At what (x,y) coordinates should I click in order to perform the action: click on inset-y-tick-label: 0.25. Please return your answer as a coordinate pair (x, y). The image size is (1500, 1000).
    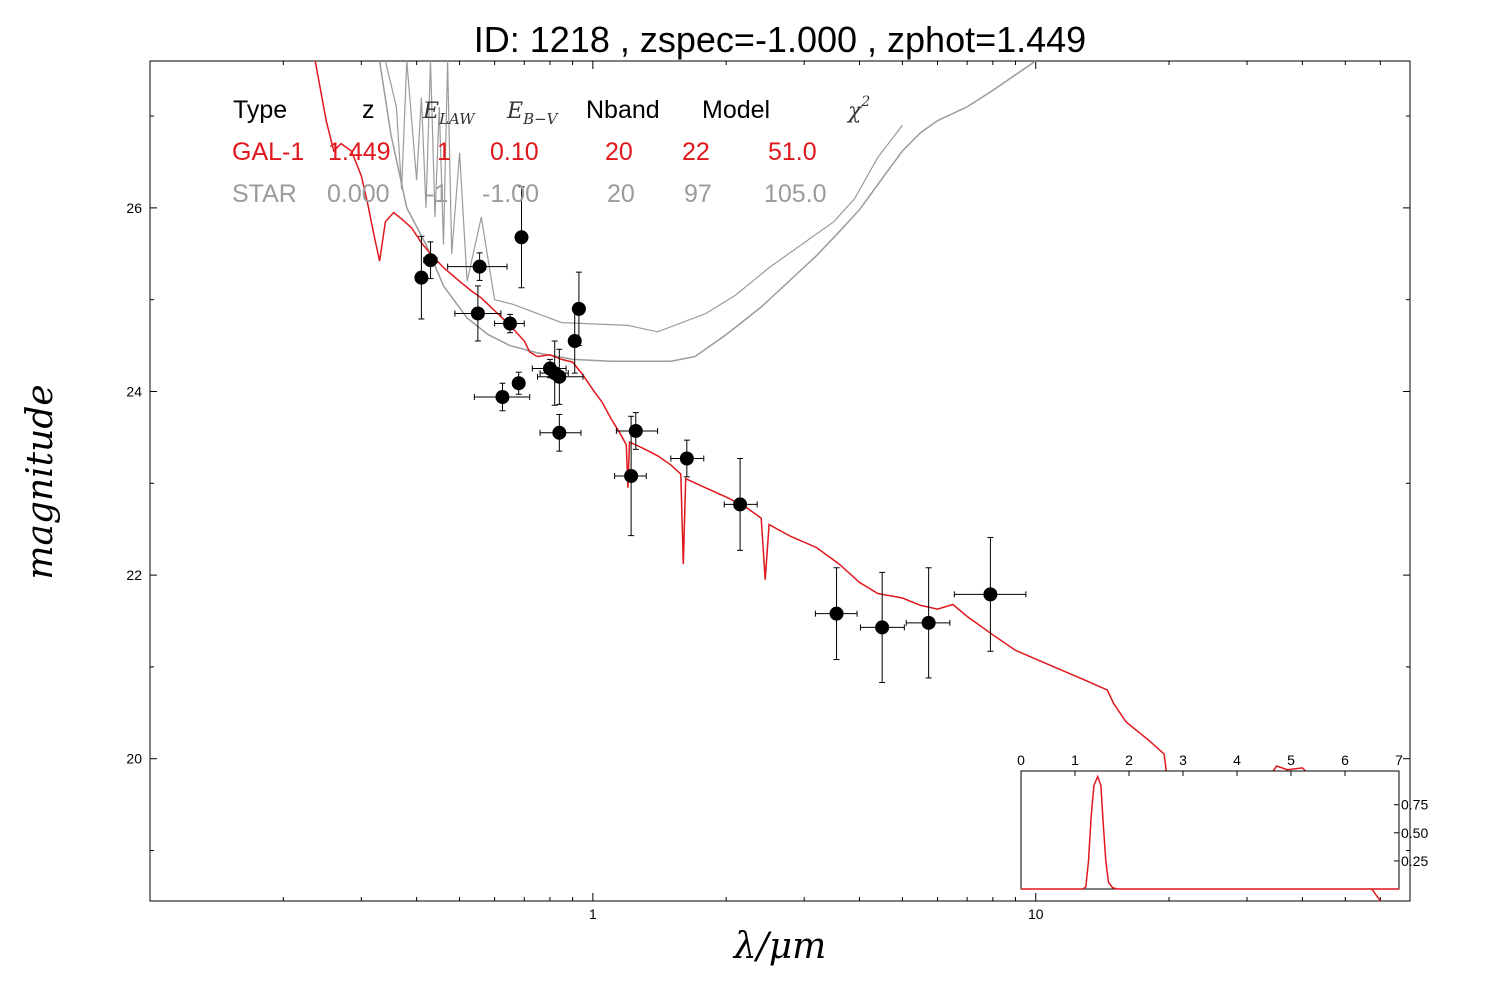
    Looking at the image, I should click on (1414, 861).